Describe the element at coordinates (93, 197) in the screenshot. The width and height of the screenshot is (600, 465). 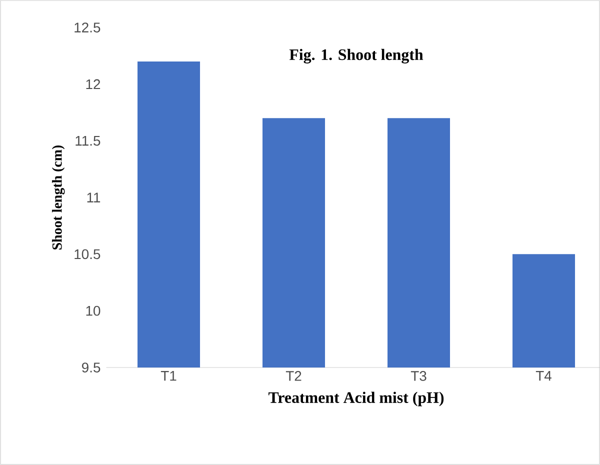
I see `y-tick-label: 11` at that location.